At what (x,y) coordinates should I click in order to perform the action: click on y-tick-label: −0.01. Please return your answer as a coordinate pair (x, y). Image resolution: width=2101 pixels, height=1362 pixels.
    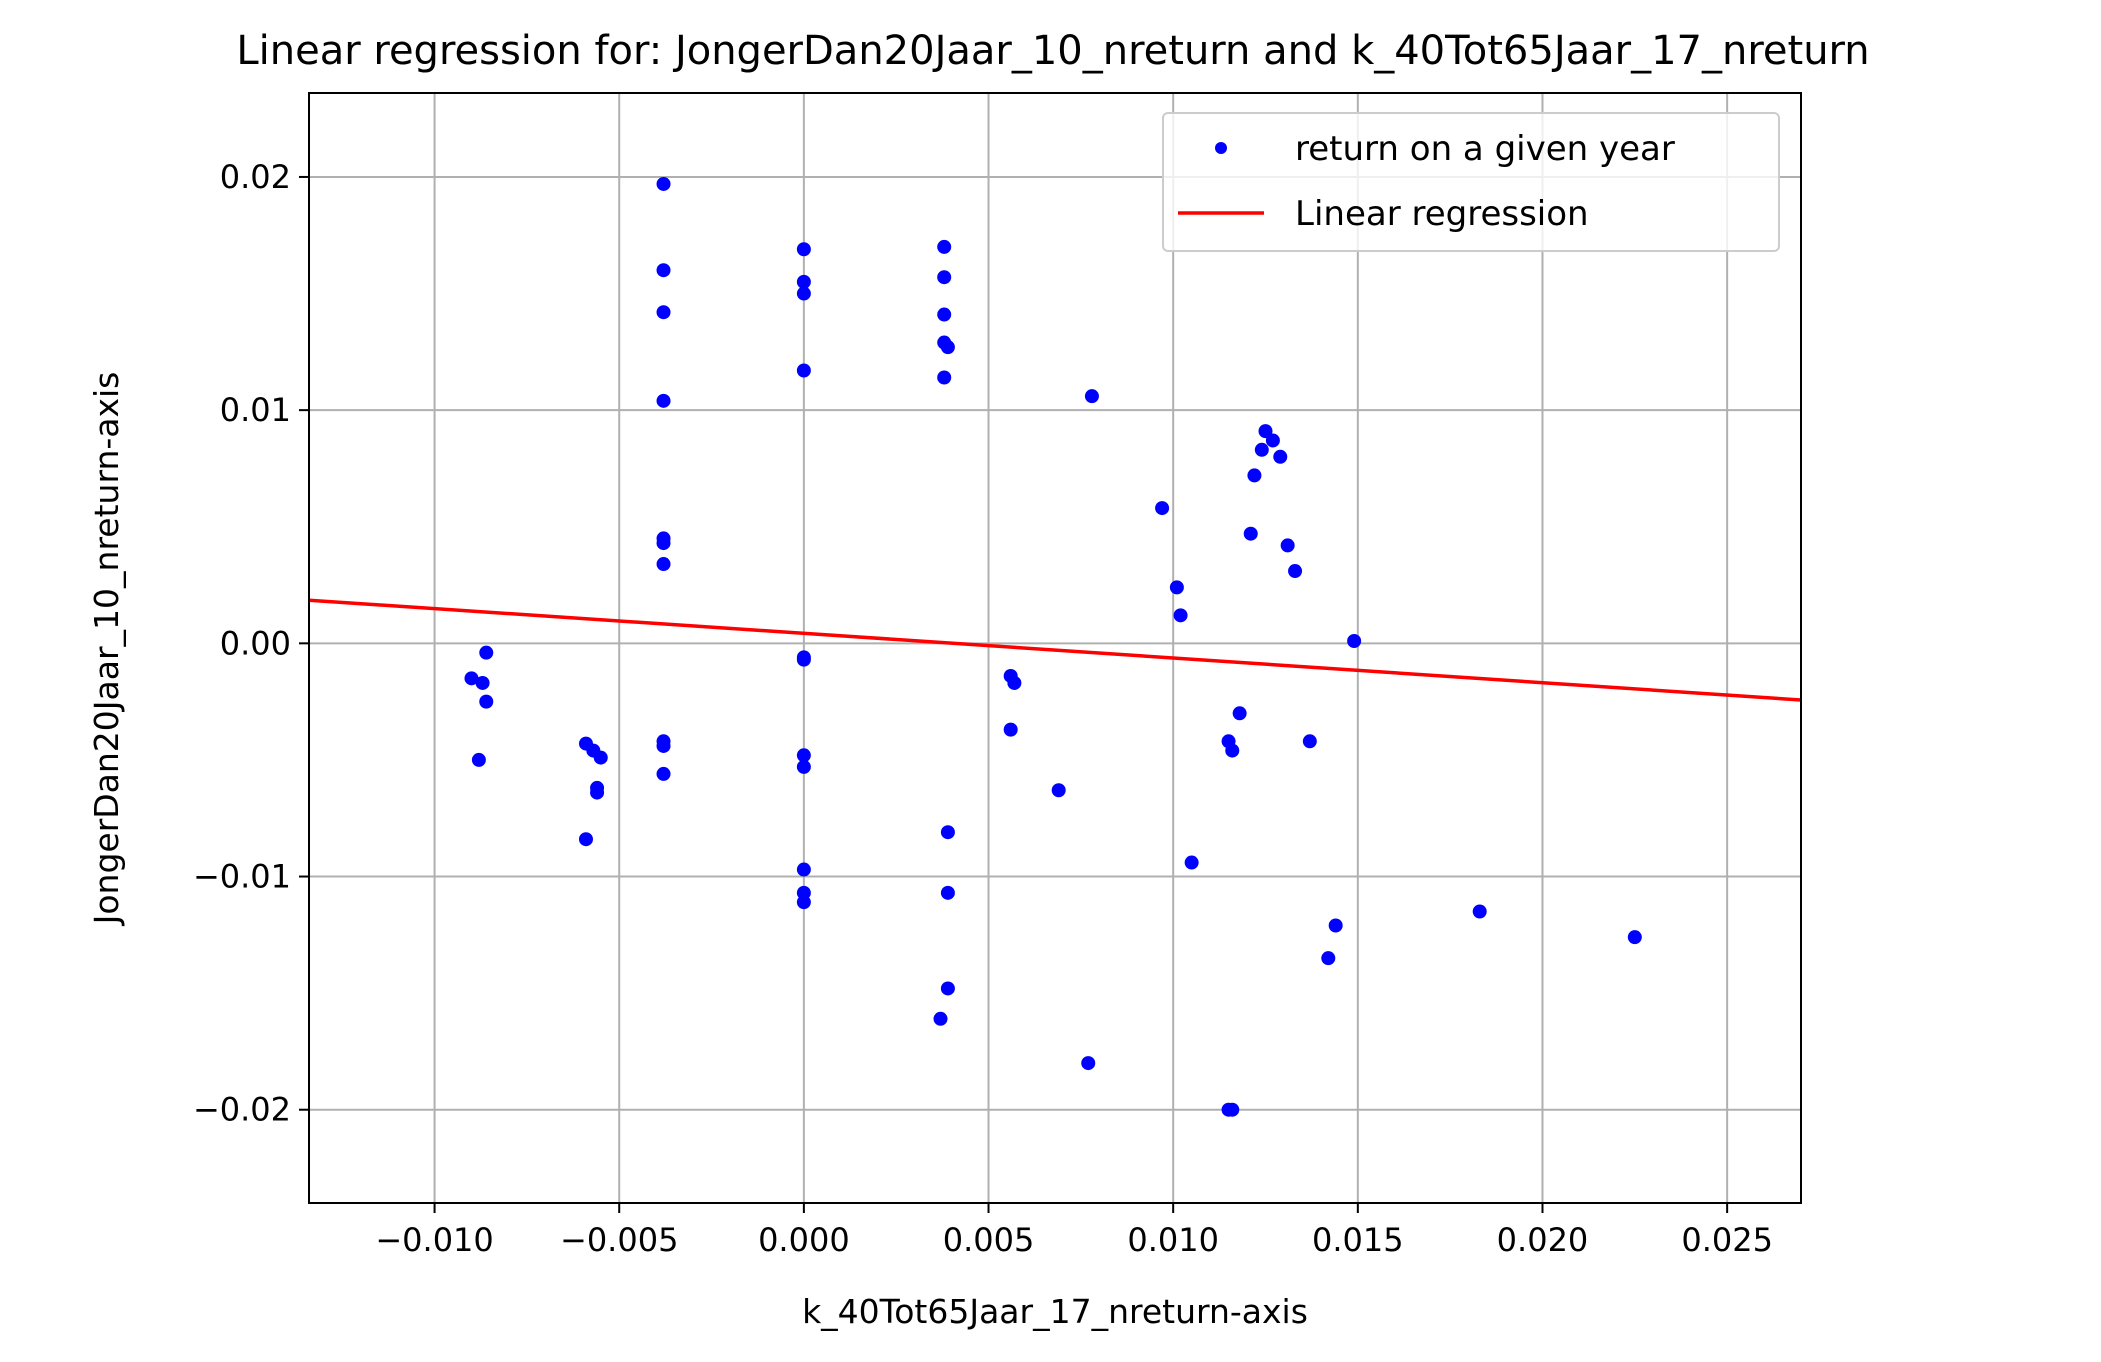
    Looking at the image, I should click on (242, 877).